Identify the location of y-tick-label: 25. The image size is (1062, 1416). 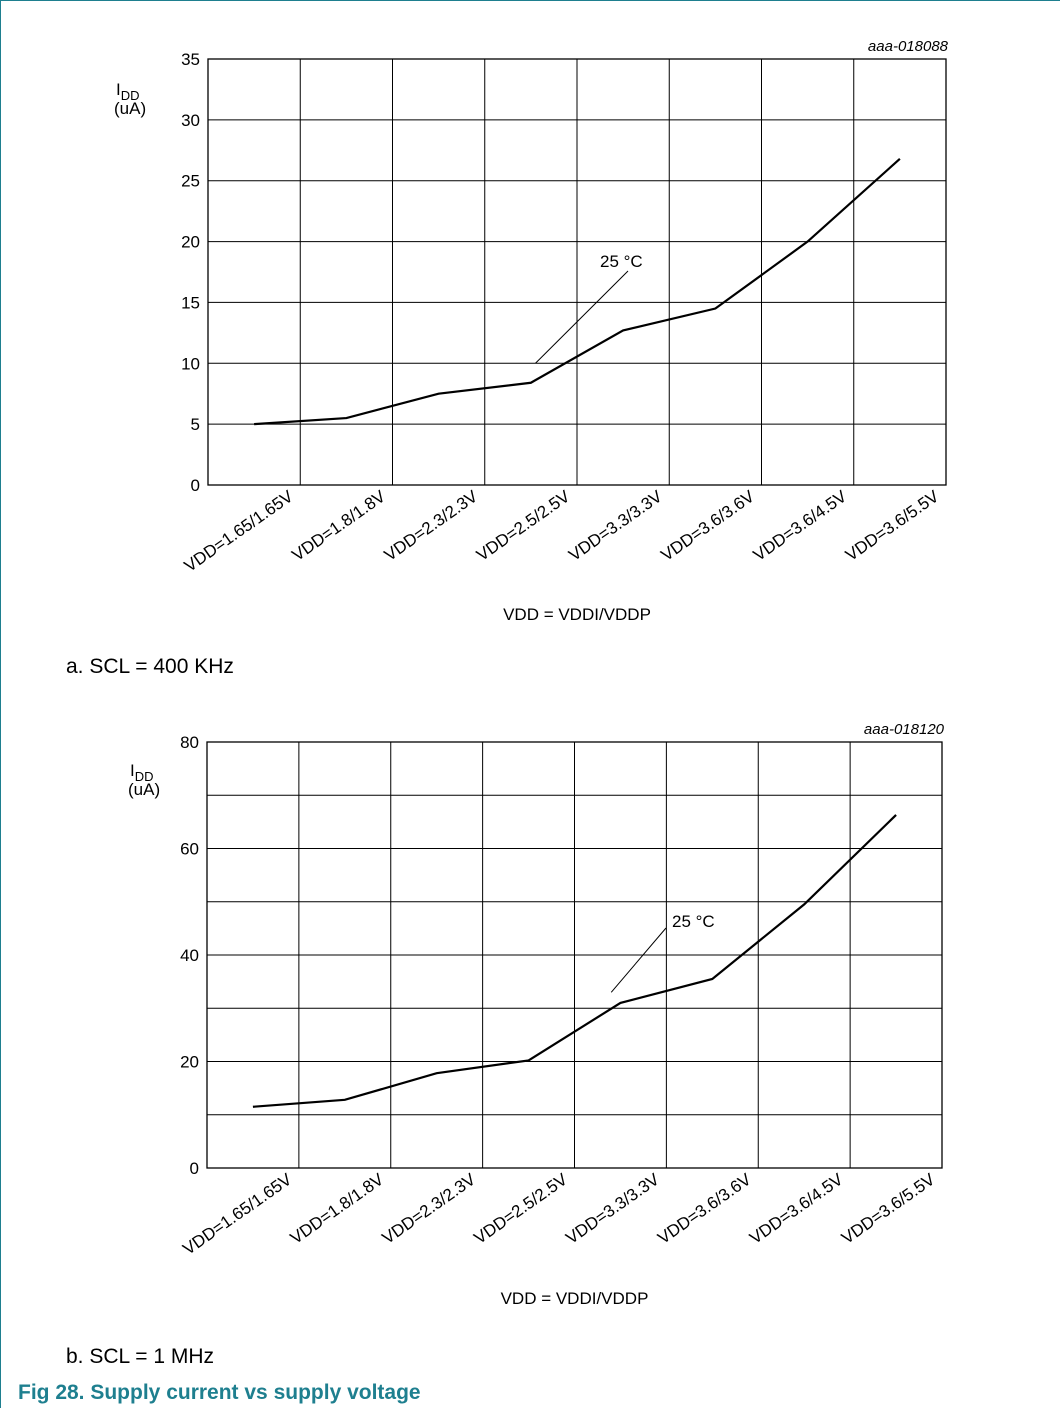
(190, 181).